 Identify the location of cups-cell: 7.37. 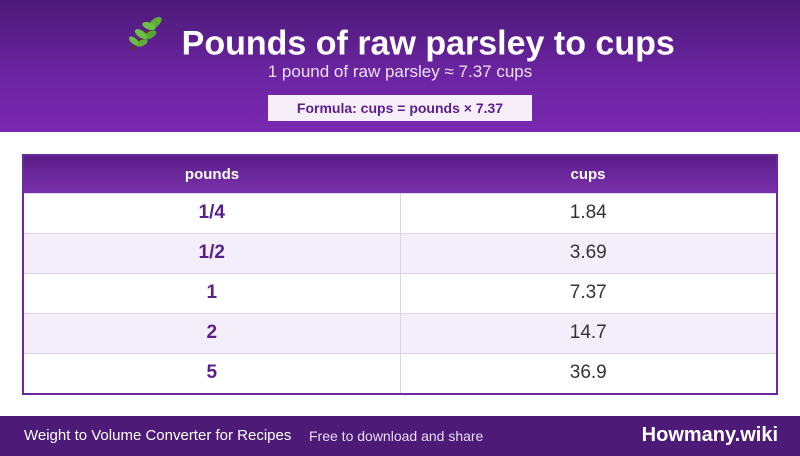
(588, 292).